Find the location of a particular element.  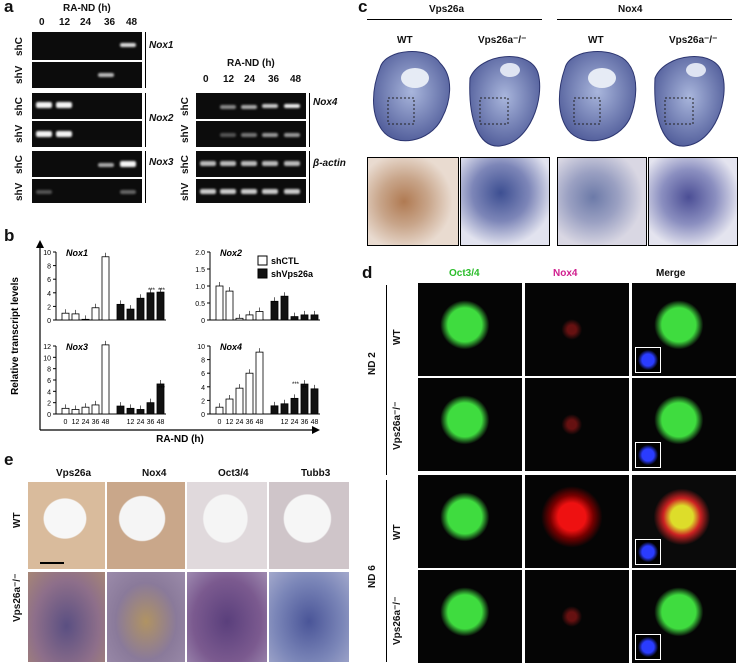

gel-nox3-shc is located at coordinates (87, 164).